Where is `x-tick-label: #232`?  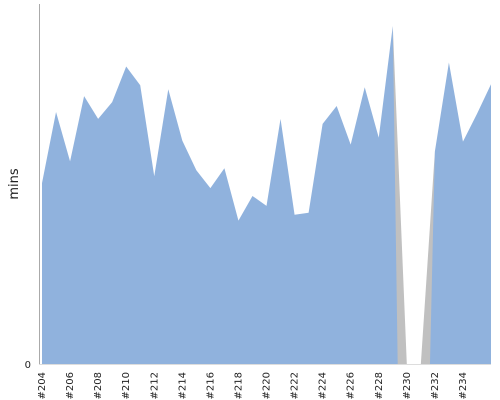
x-tick-label: #232 is located at coordinates (435, 385).